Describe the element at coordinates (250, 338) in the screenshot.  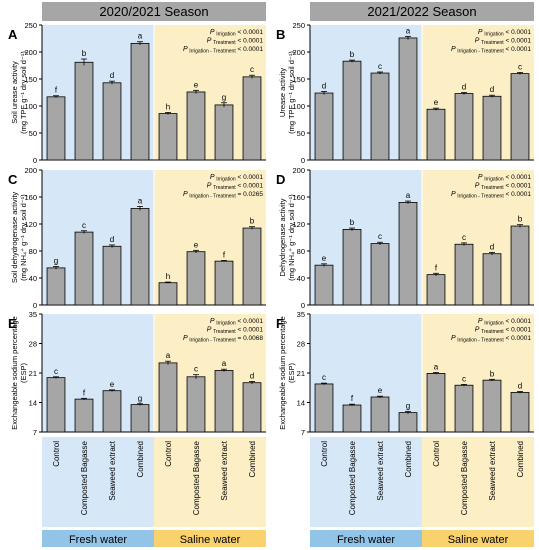
I see `p-value: = 0.0068` at that location.